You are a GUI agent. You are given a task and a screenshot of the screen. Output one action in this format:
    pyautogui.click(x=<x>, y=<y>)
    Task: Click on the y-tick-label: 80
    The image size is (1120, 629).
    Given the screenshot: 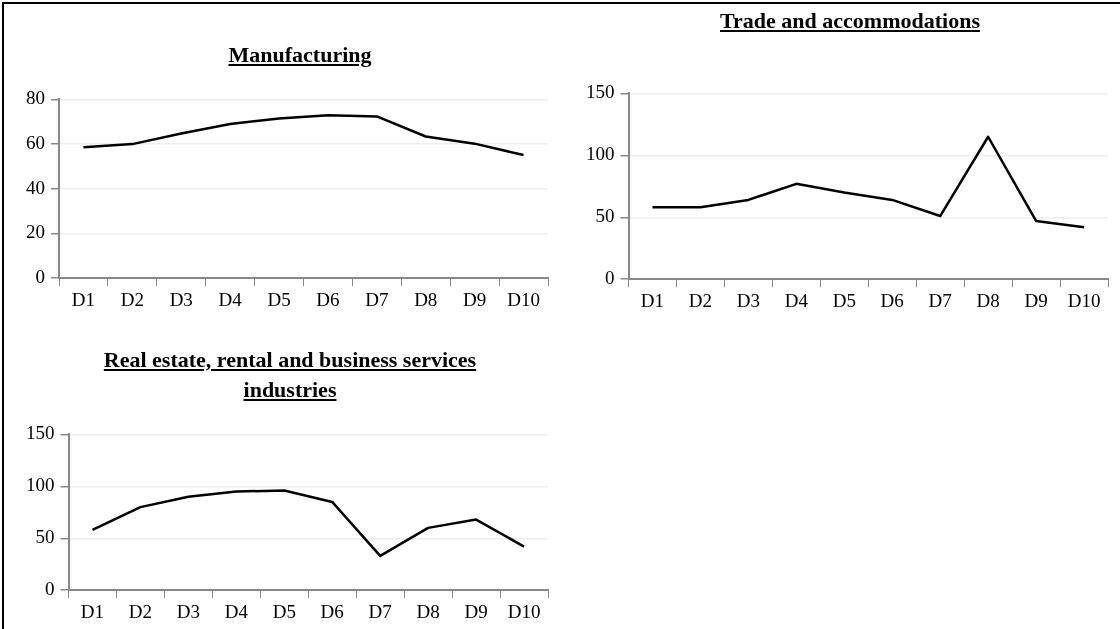 What is the action you would take?
    pyautogui.click(x=35, y=98)
    